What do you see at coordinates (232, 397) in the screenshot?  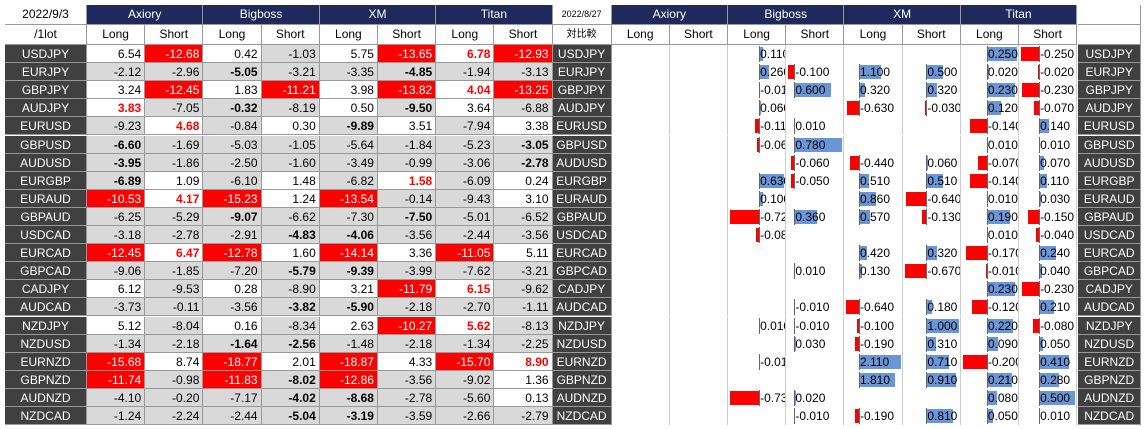 I see `spread-value: -7.17` at bounding box center [232, 397].